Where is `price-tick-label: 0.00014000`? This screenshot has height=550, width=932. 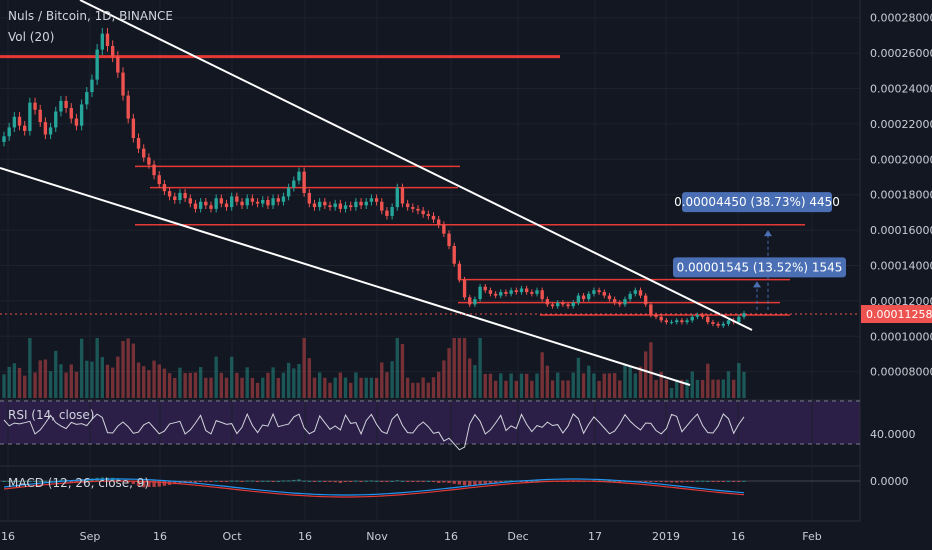
price-tick-label: 0.00014000 is located at coordinates (901, 265).